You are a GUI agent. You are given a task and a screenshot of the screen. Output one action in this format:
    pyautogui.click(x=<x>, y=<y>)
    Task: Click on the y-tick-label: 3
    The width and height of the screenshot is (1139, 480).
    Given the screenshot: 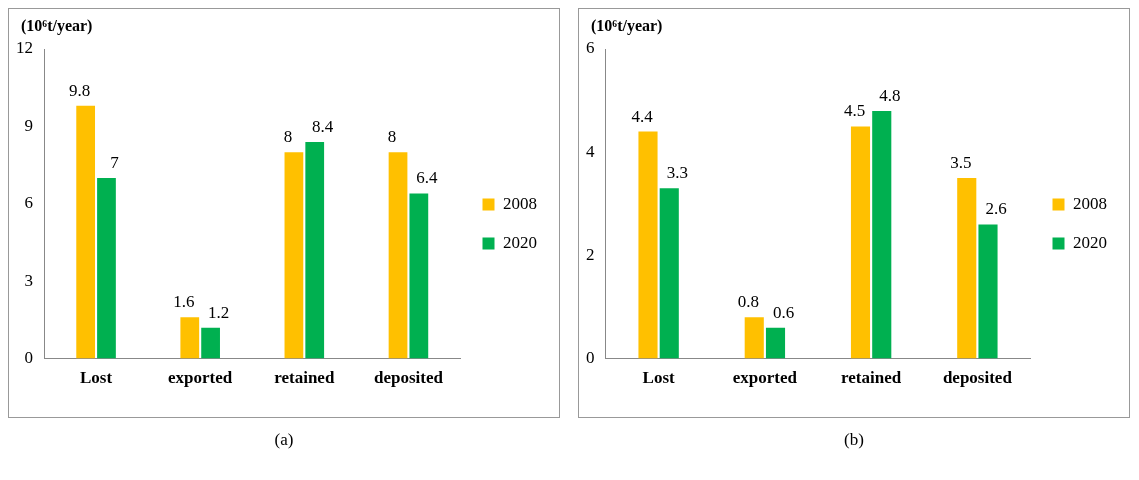 What is the action you would take?
    pyautogui.click(x=28, y=280)
    